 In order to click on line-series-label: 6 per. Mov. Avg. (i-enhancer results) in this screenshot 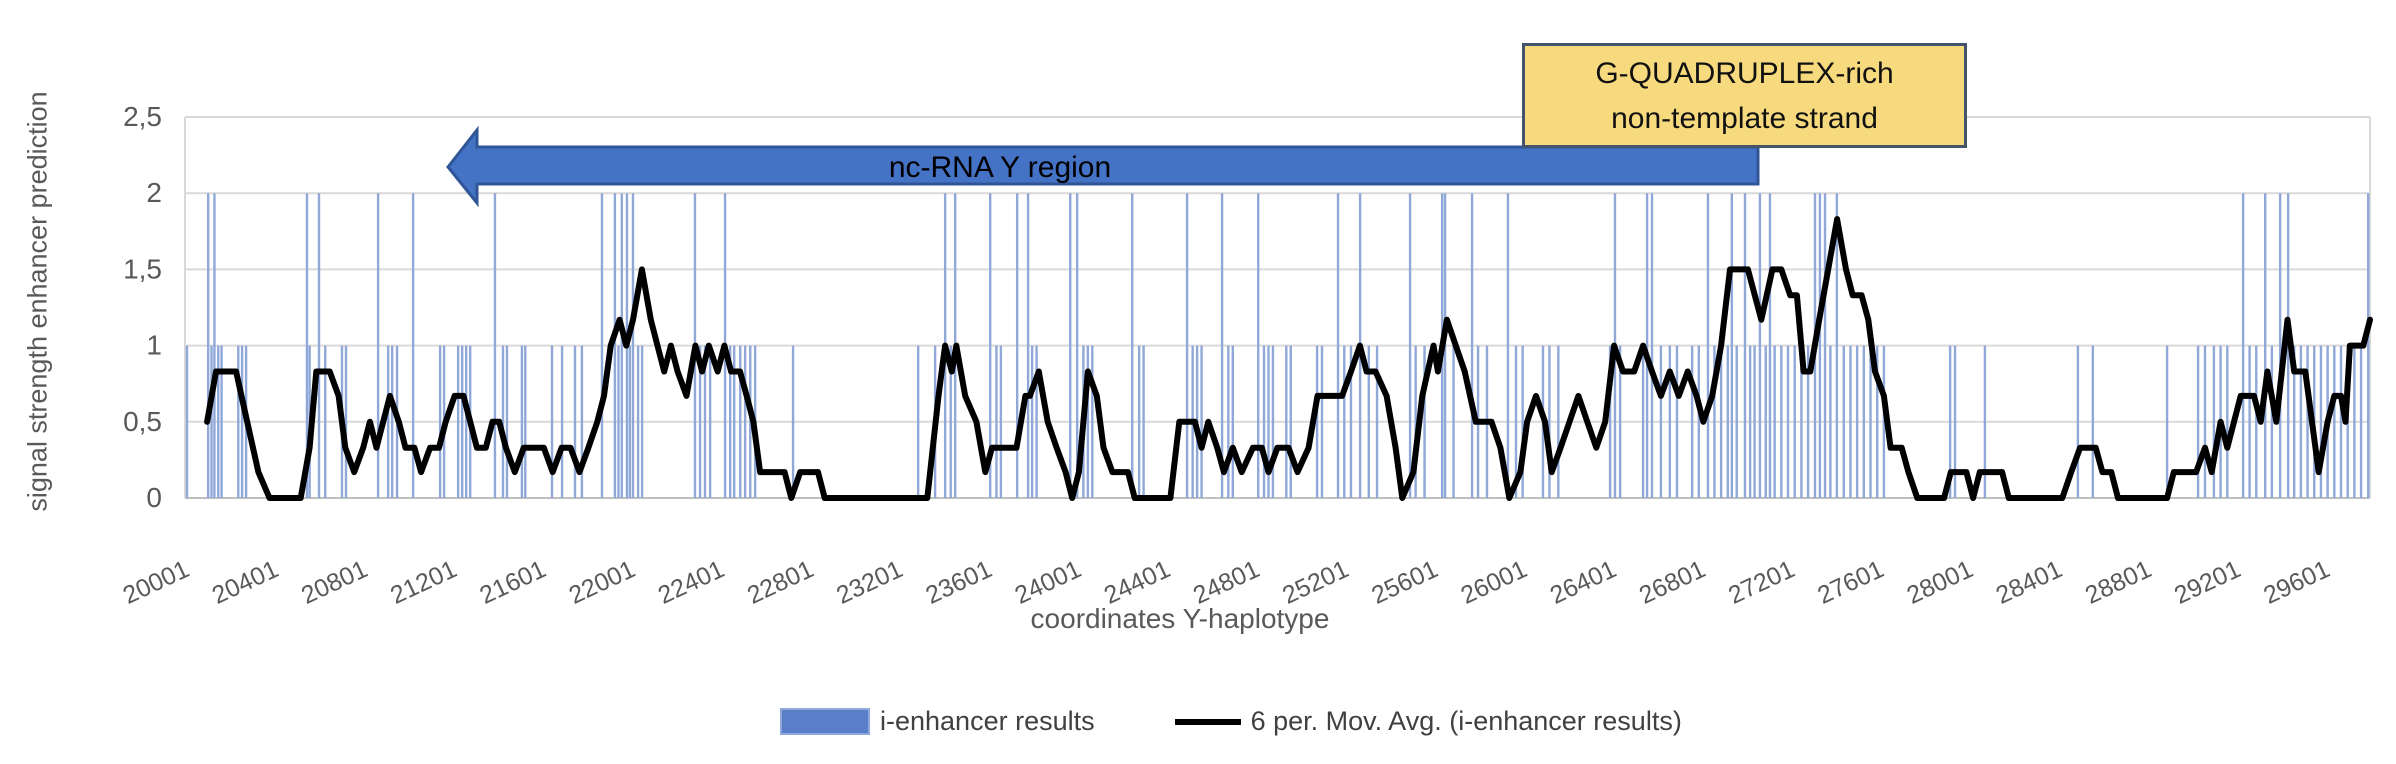, I will do `click(1466, 721)`.